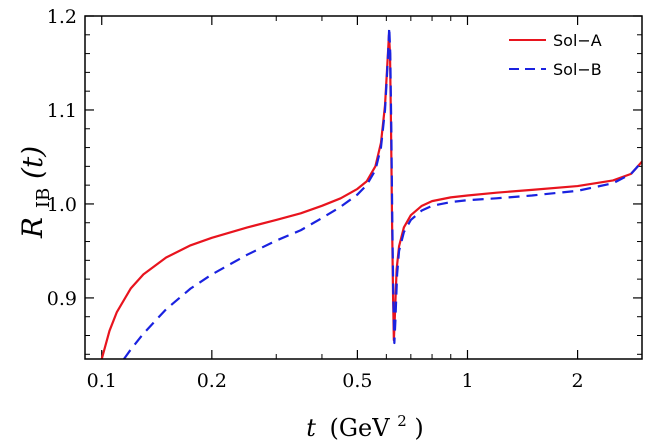 The width and height of the screenshot is (648, 445). Describe the element at coordinates (577, 69) in the screenshot. I see `legend-label-sol-b: Sol−B` at that location.